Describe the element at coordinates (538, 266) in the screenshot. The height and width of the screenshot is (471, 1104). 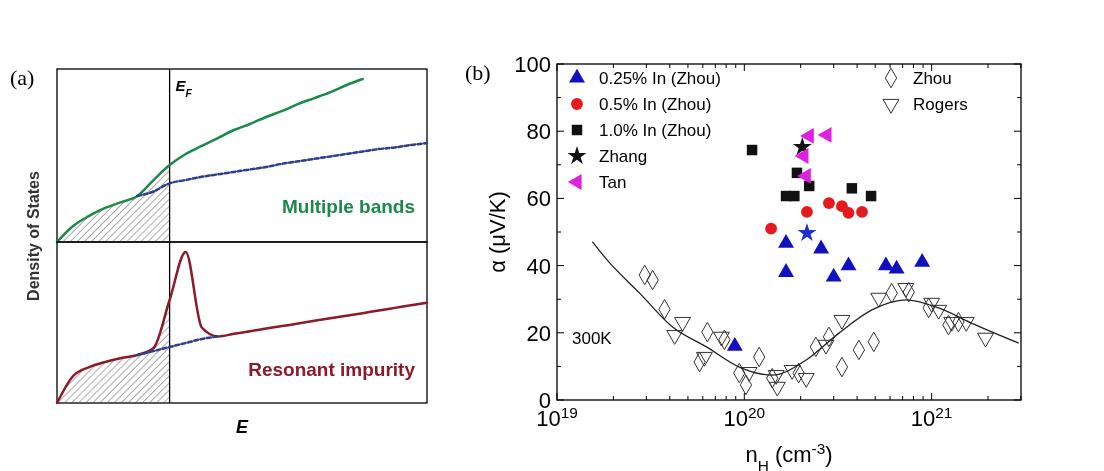
I see `y-tick-label: 40` at that location.